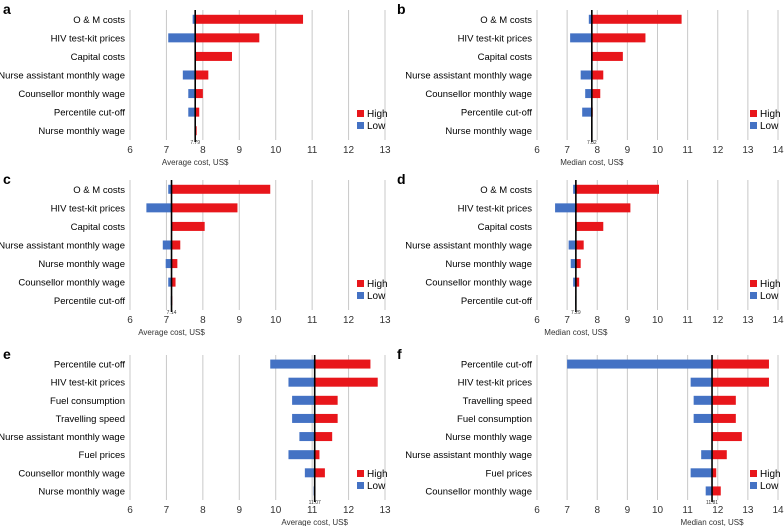  What do you see at coordinates (509, 473) in the screenshot?
I see `category-label: Fuel prices` at bounding box center [509, 473].